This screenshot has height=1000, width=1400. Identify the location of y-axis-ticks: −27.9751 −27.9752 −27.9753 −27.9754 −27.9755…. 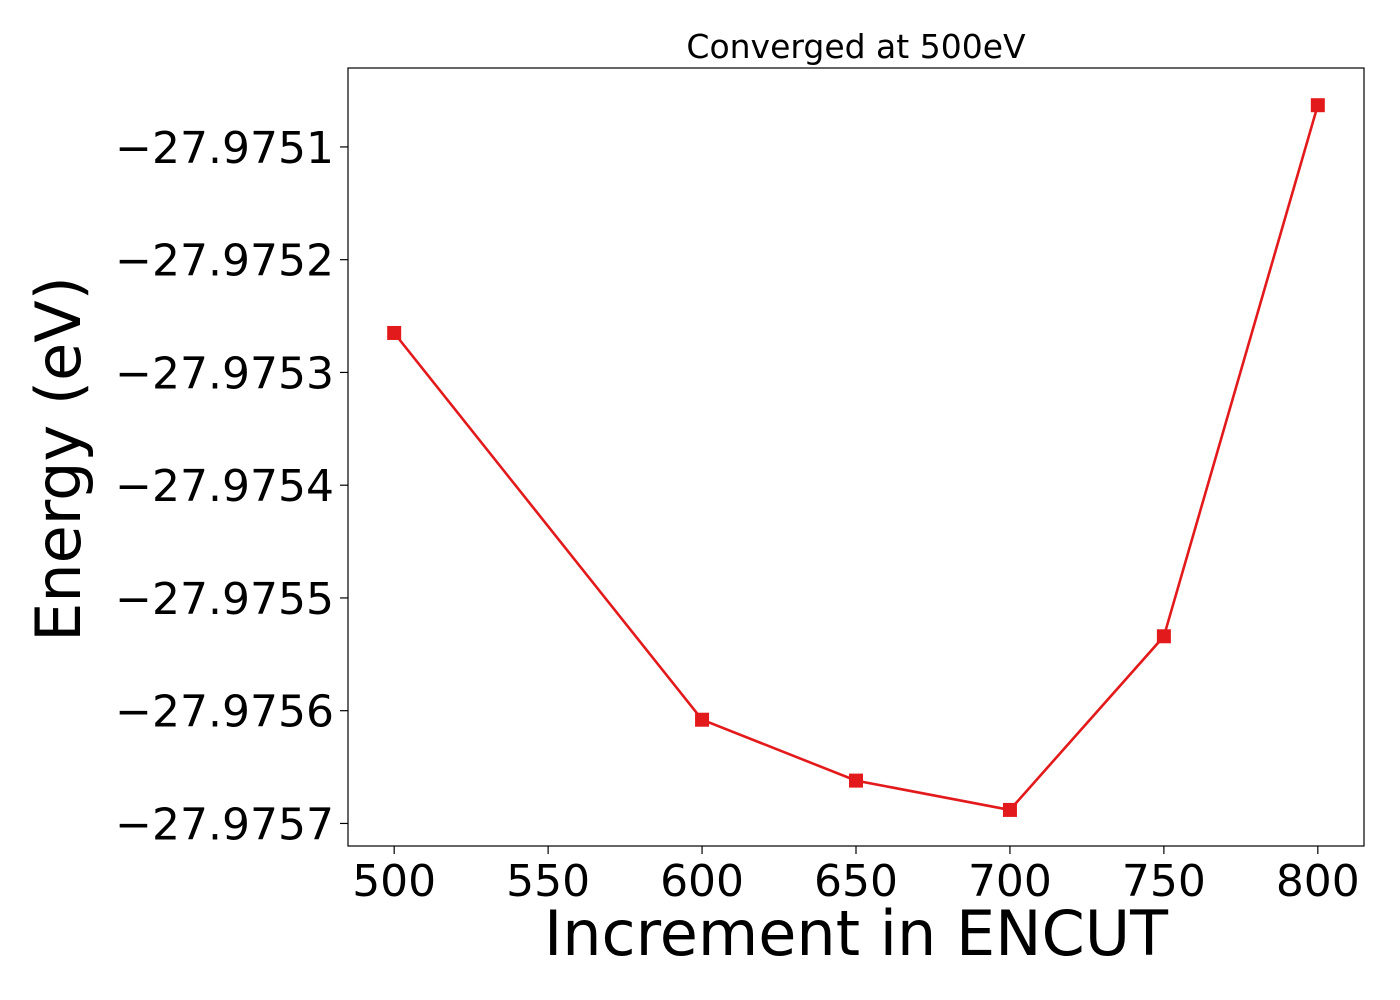
(231, 486).